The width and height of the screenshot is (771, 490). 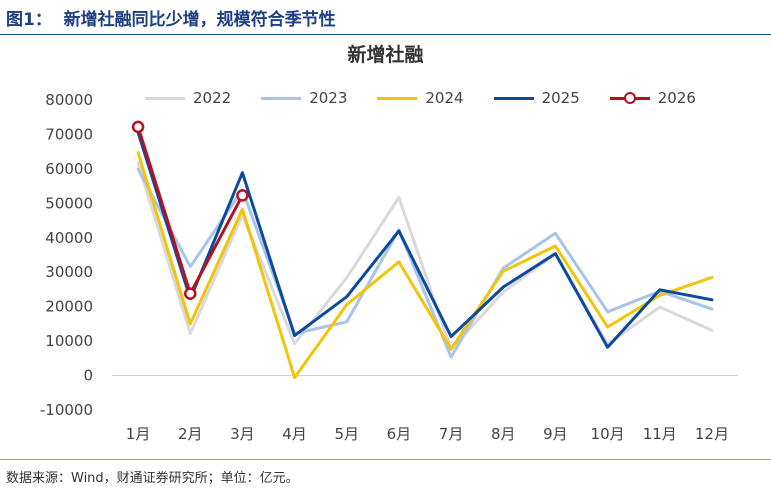 I want to click on legend-swatch-2023, so click(x=281, y=98).